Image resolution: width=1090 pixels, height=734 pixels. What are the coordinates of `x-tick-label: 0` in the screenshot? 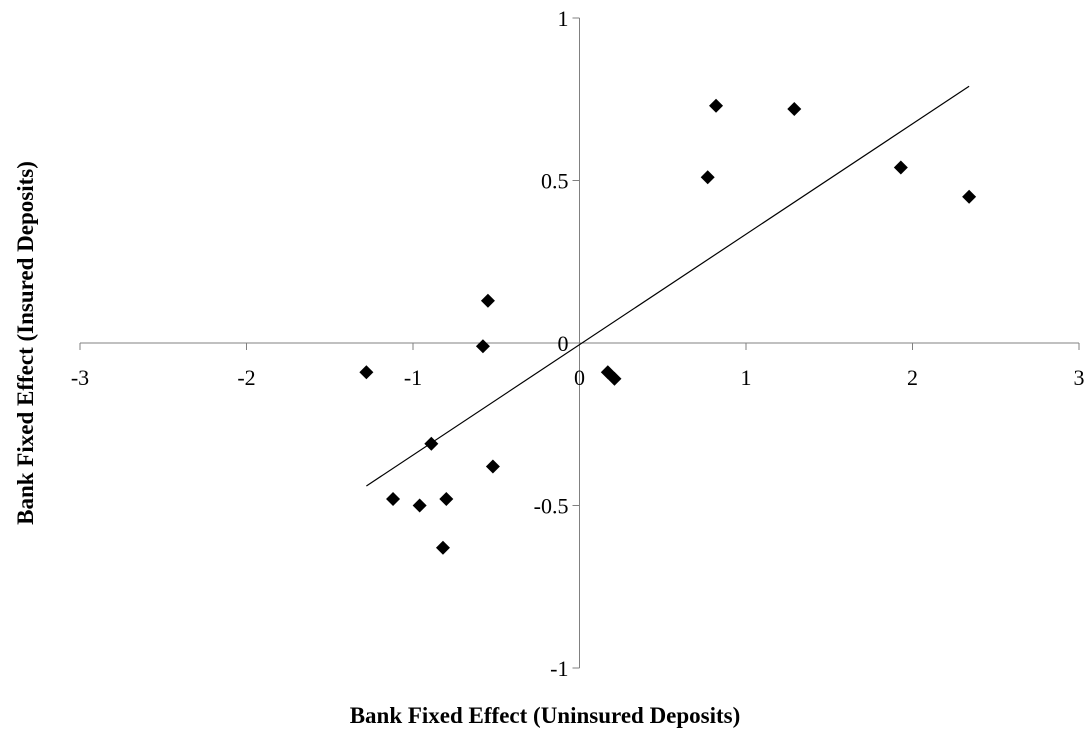 It's located at (579, 377).